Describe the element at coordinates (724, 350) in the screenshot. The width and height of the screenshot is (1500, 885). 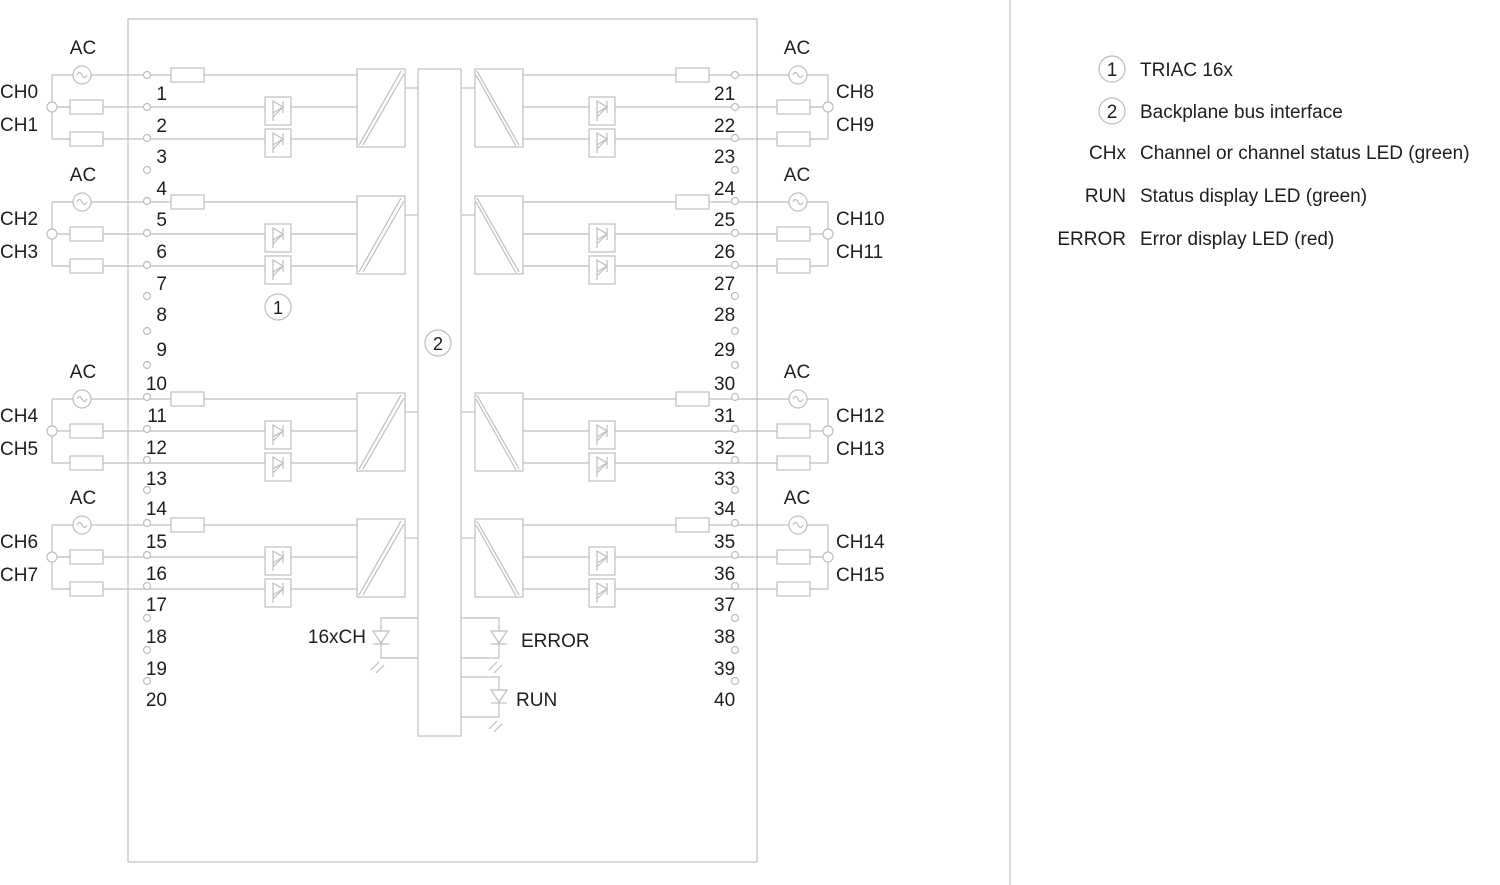
I see `terminal-number: 29` at that location.